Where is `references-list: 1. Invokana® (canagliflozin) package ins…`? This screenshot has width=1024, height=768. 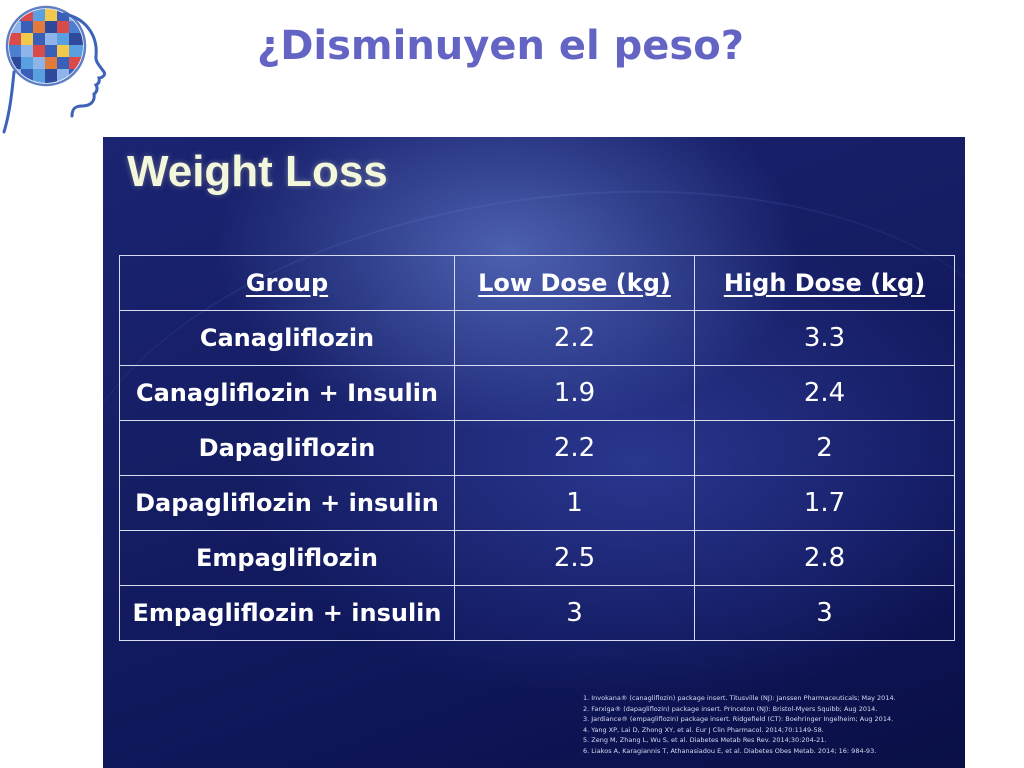
references-list: 1. Invokana® (canagliflozin) package ins… is located at coordinates (768, 724).